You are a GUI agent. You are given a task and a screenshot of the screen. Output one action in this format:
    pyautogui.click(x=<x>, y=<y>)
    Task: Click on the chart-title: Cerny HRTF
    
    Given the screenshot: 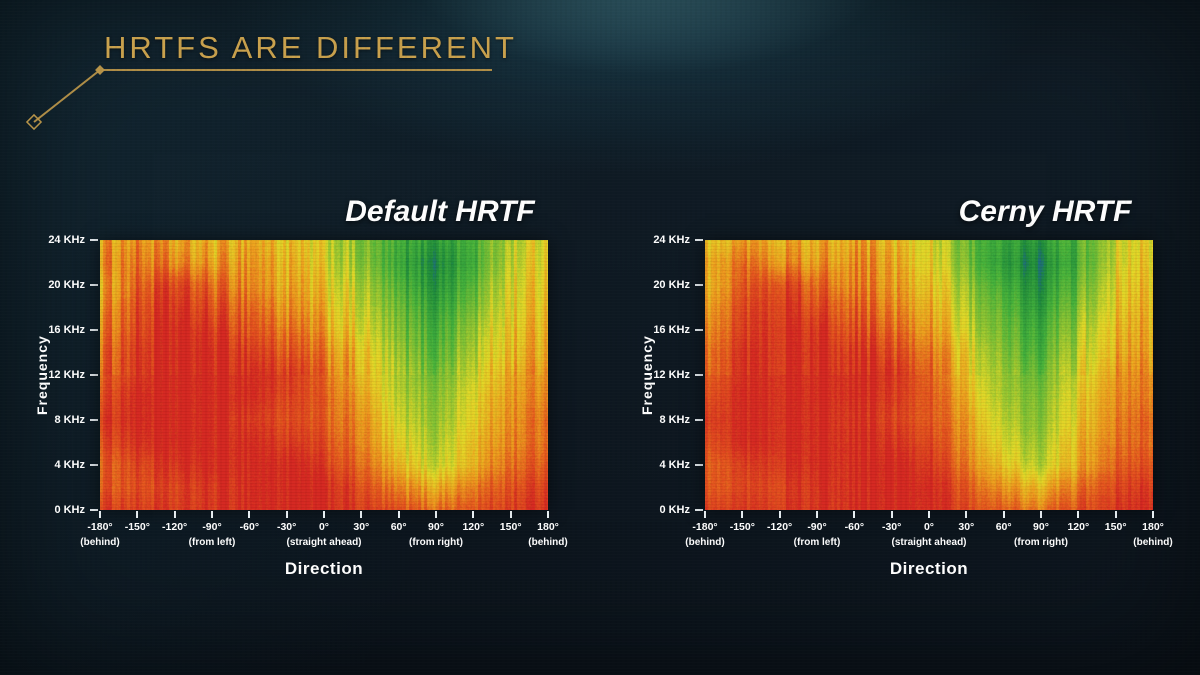 What is the action you would take?
    pyautogui.click(x=1045, y=211)
    